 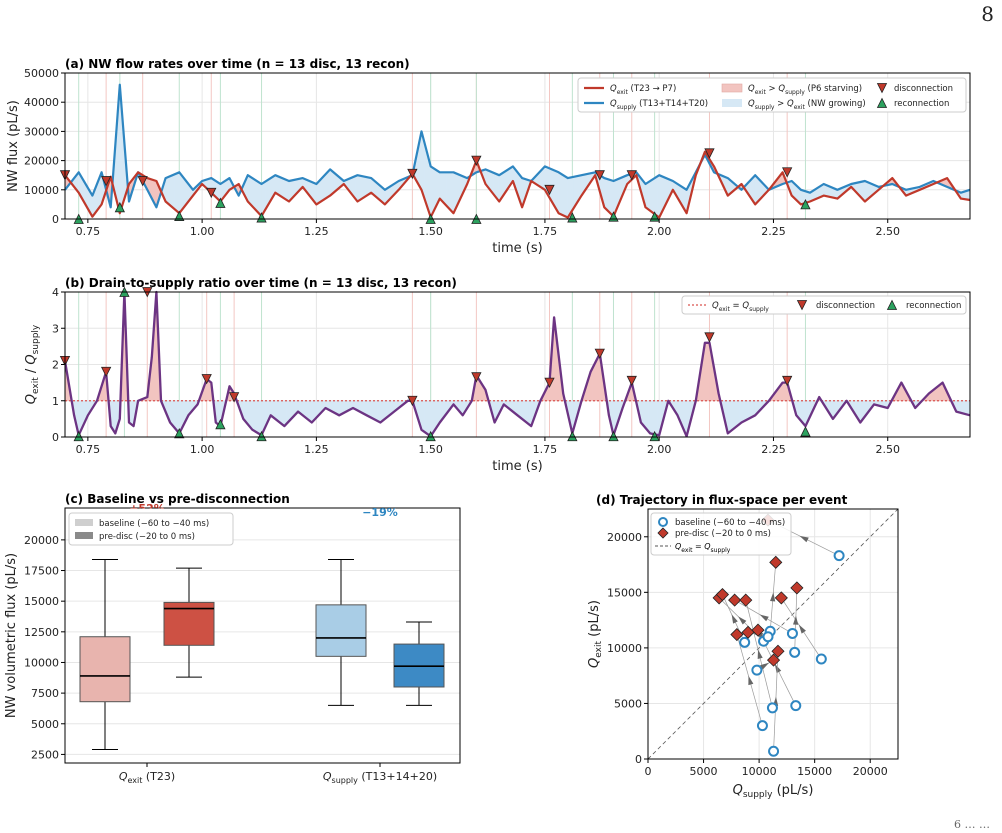 What do you see at coordinates (11, 635) in the screenshot?
I see `panel-c-ylabel: NW volumetric flux (pL/s)` at bounding box center [11, 635].